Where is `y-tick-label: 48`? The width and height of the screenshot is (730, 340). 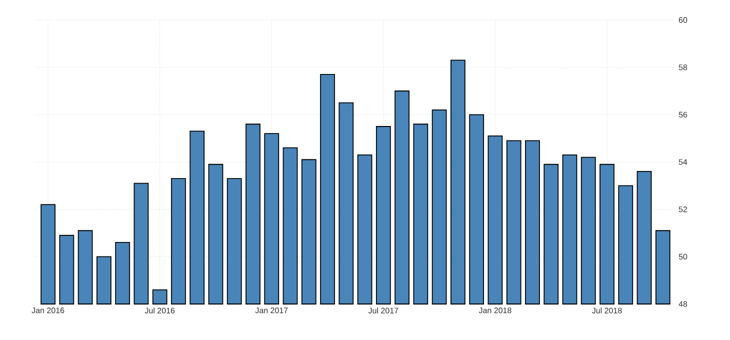
y-tick-label: 48 is located at coordinates (683, 304).